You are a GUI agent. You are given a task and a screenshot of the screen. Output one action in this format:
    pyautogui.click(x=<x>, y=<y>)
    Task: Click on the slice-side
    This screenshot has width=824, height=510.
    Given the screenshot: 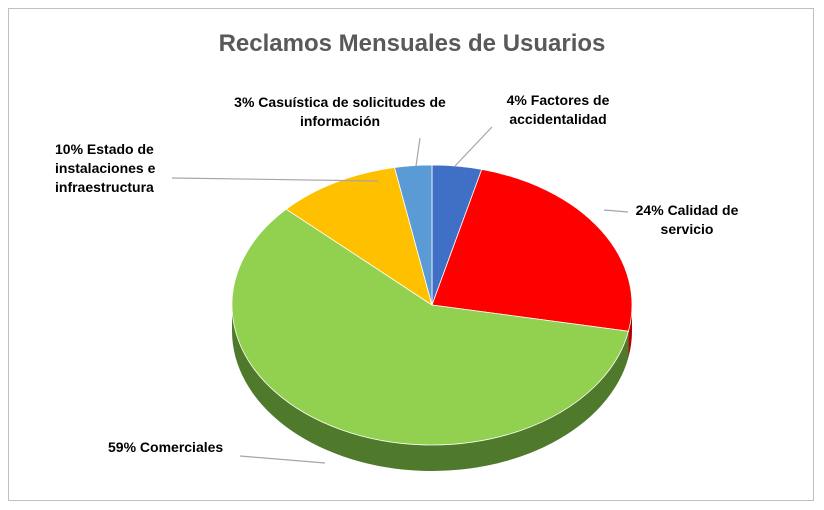 What is the action you would take?
    pyautogui.click(x=630, y=331)
    